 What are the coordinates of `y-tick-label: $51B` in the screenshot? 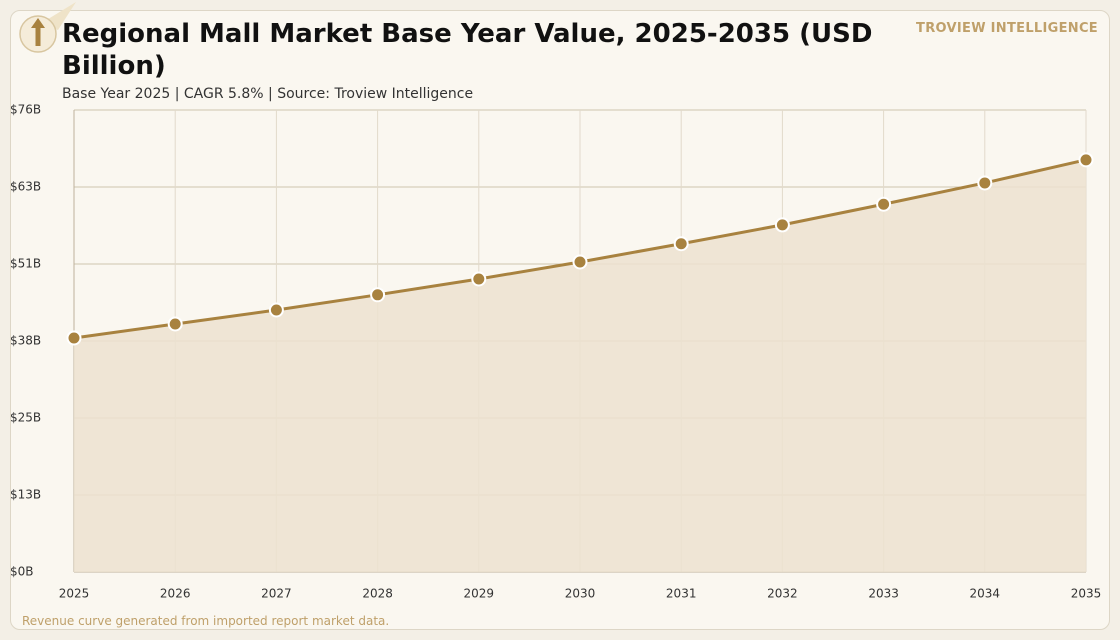 It's located at (25, 263).